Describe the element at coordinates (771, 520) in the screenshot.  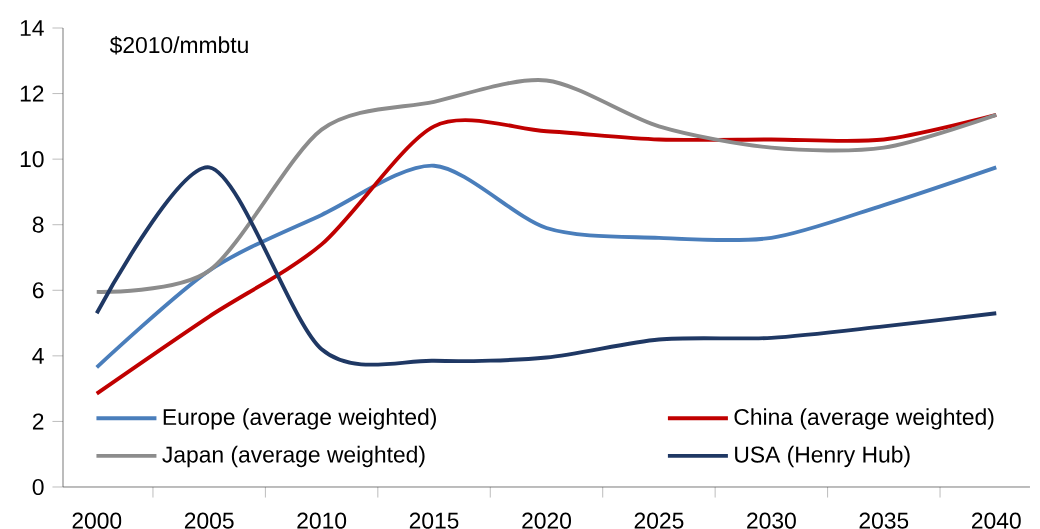
I see `x-tick-label: 2030` at that location.